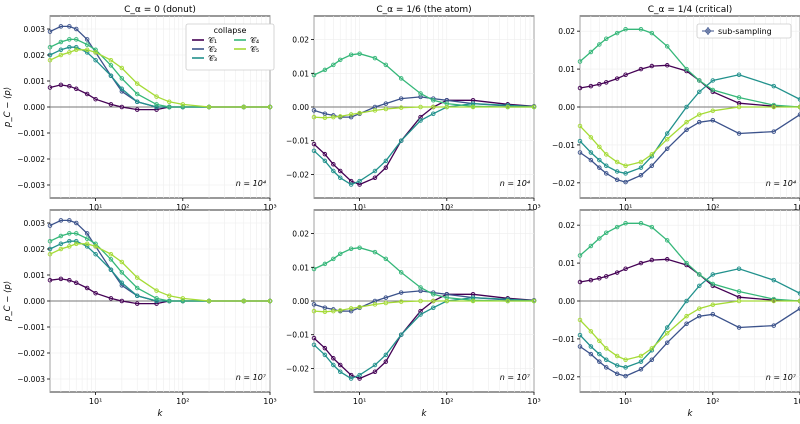 Image resolution: width=800 pixels, height=424 pixels. Describe the element at coordinates (297, 174) in the screenshot. I see `y-tick-label: −0.02` at that location.